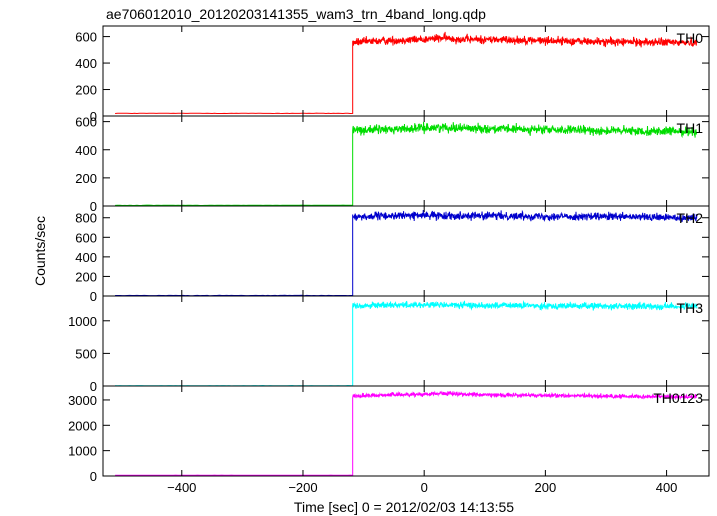  I want to click on series-line-th0, so click(406, 73).